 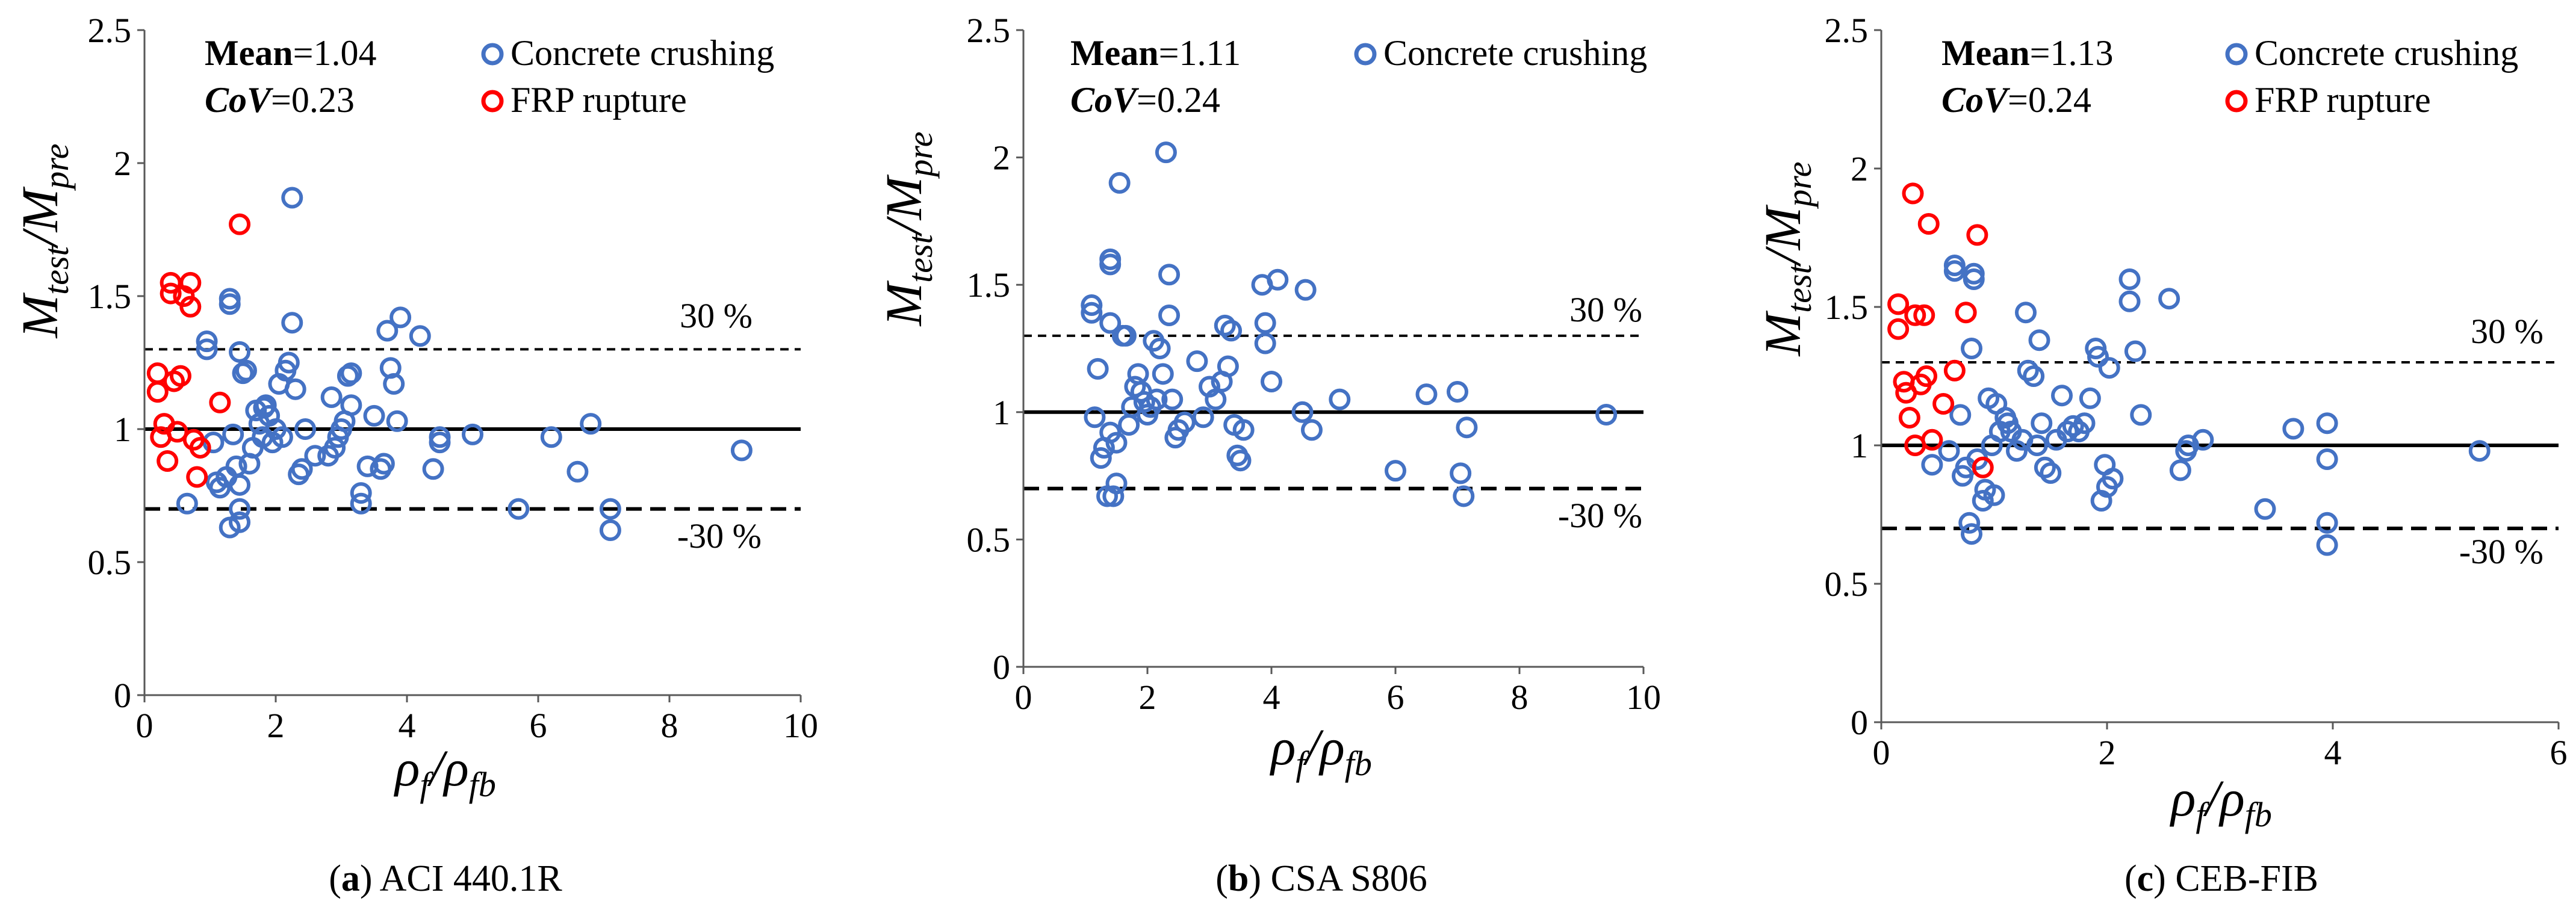 I want to click on panel-c-ytick-label: 0.5, so click(x=1847, y=584).